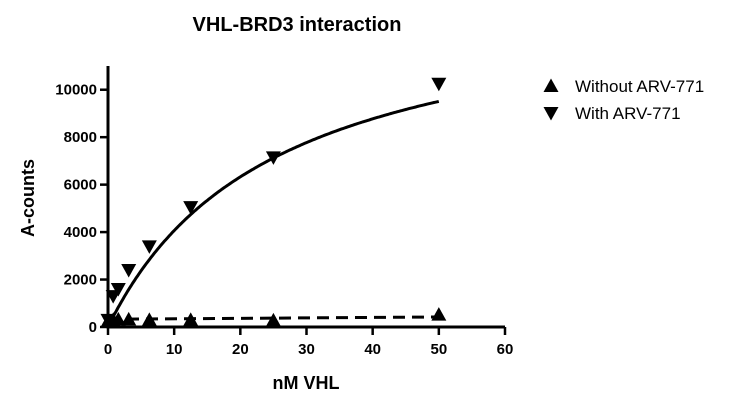 This screenshot has width=752, height=411. What do you see at coordinates (628, 113) in the screenshot?
I see `legend-label-series-2: With ARV-771` at bounding box center [628, 113].